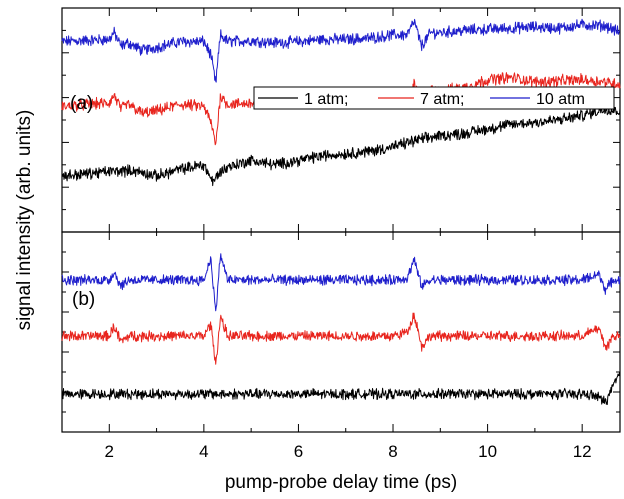 The height and width of the screenshot is (499, 624). What do you see at coordinates (83, 299) in the screenshot?
I see `panel-label-b: (b)` at bounding box center [83, 299].